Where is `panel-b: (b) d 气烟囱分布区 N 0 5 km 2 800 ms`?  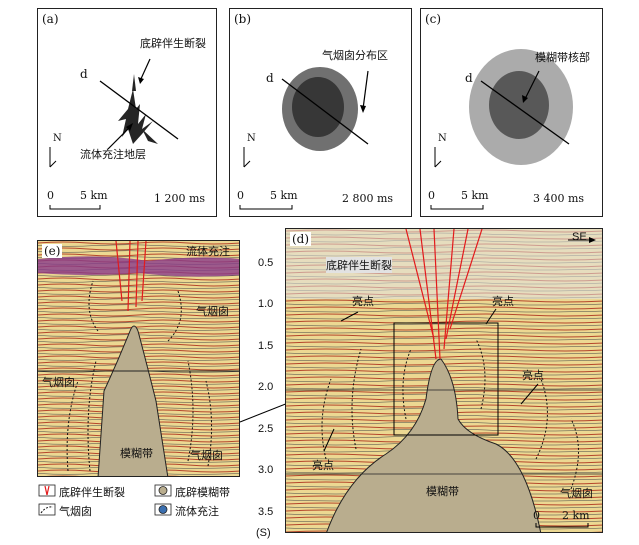 panel-b: (b) d 气烟囱分布区 N 0 5 km 2 800 ms is located at coordinates (320, 112).